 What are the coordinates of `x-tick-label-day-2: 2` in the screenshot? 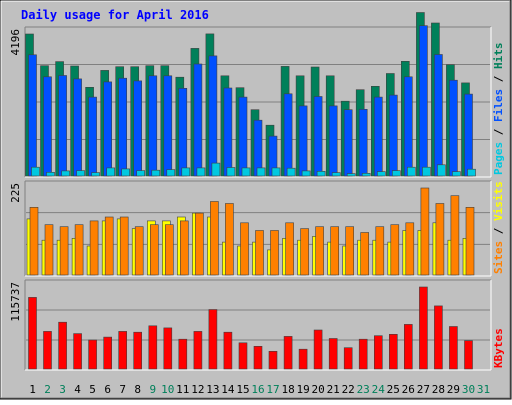 It's located at (47, 389).